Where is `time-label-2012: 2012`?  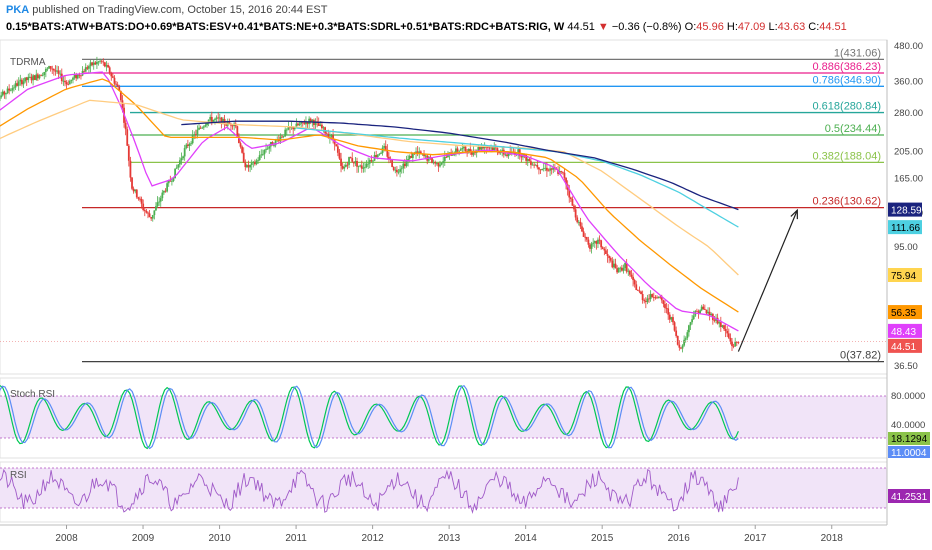
time-label-2012: 2012 is located at coordinates (372, 538).